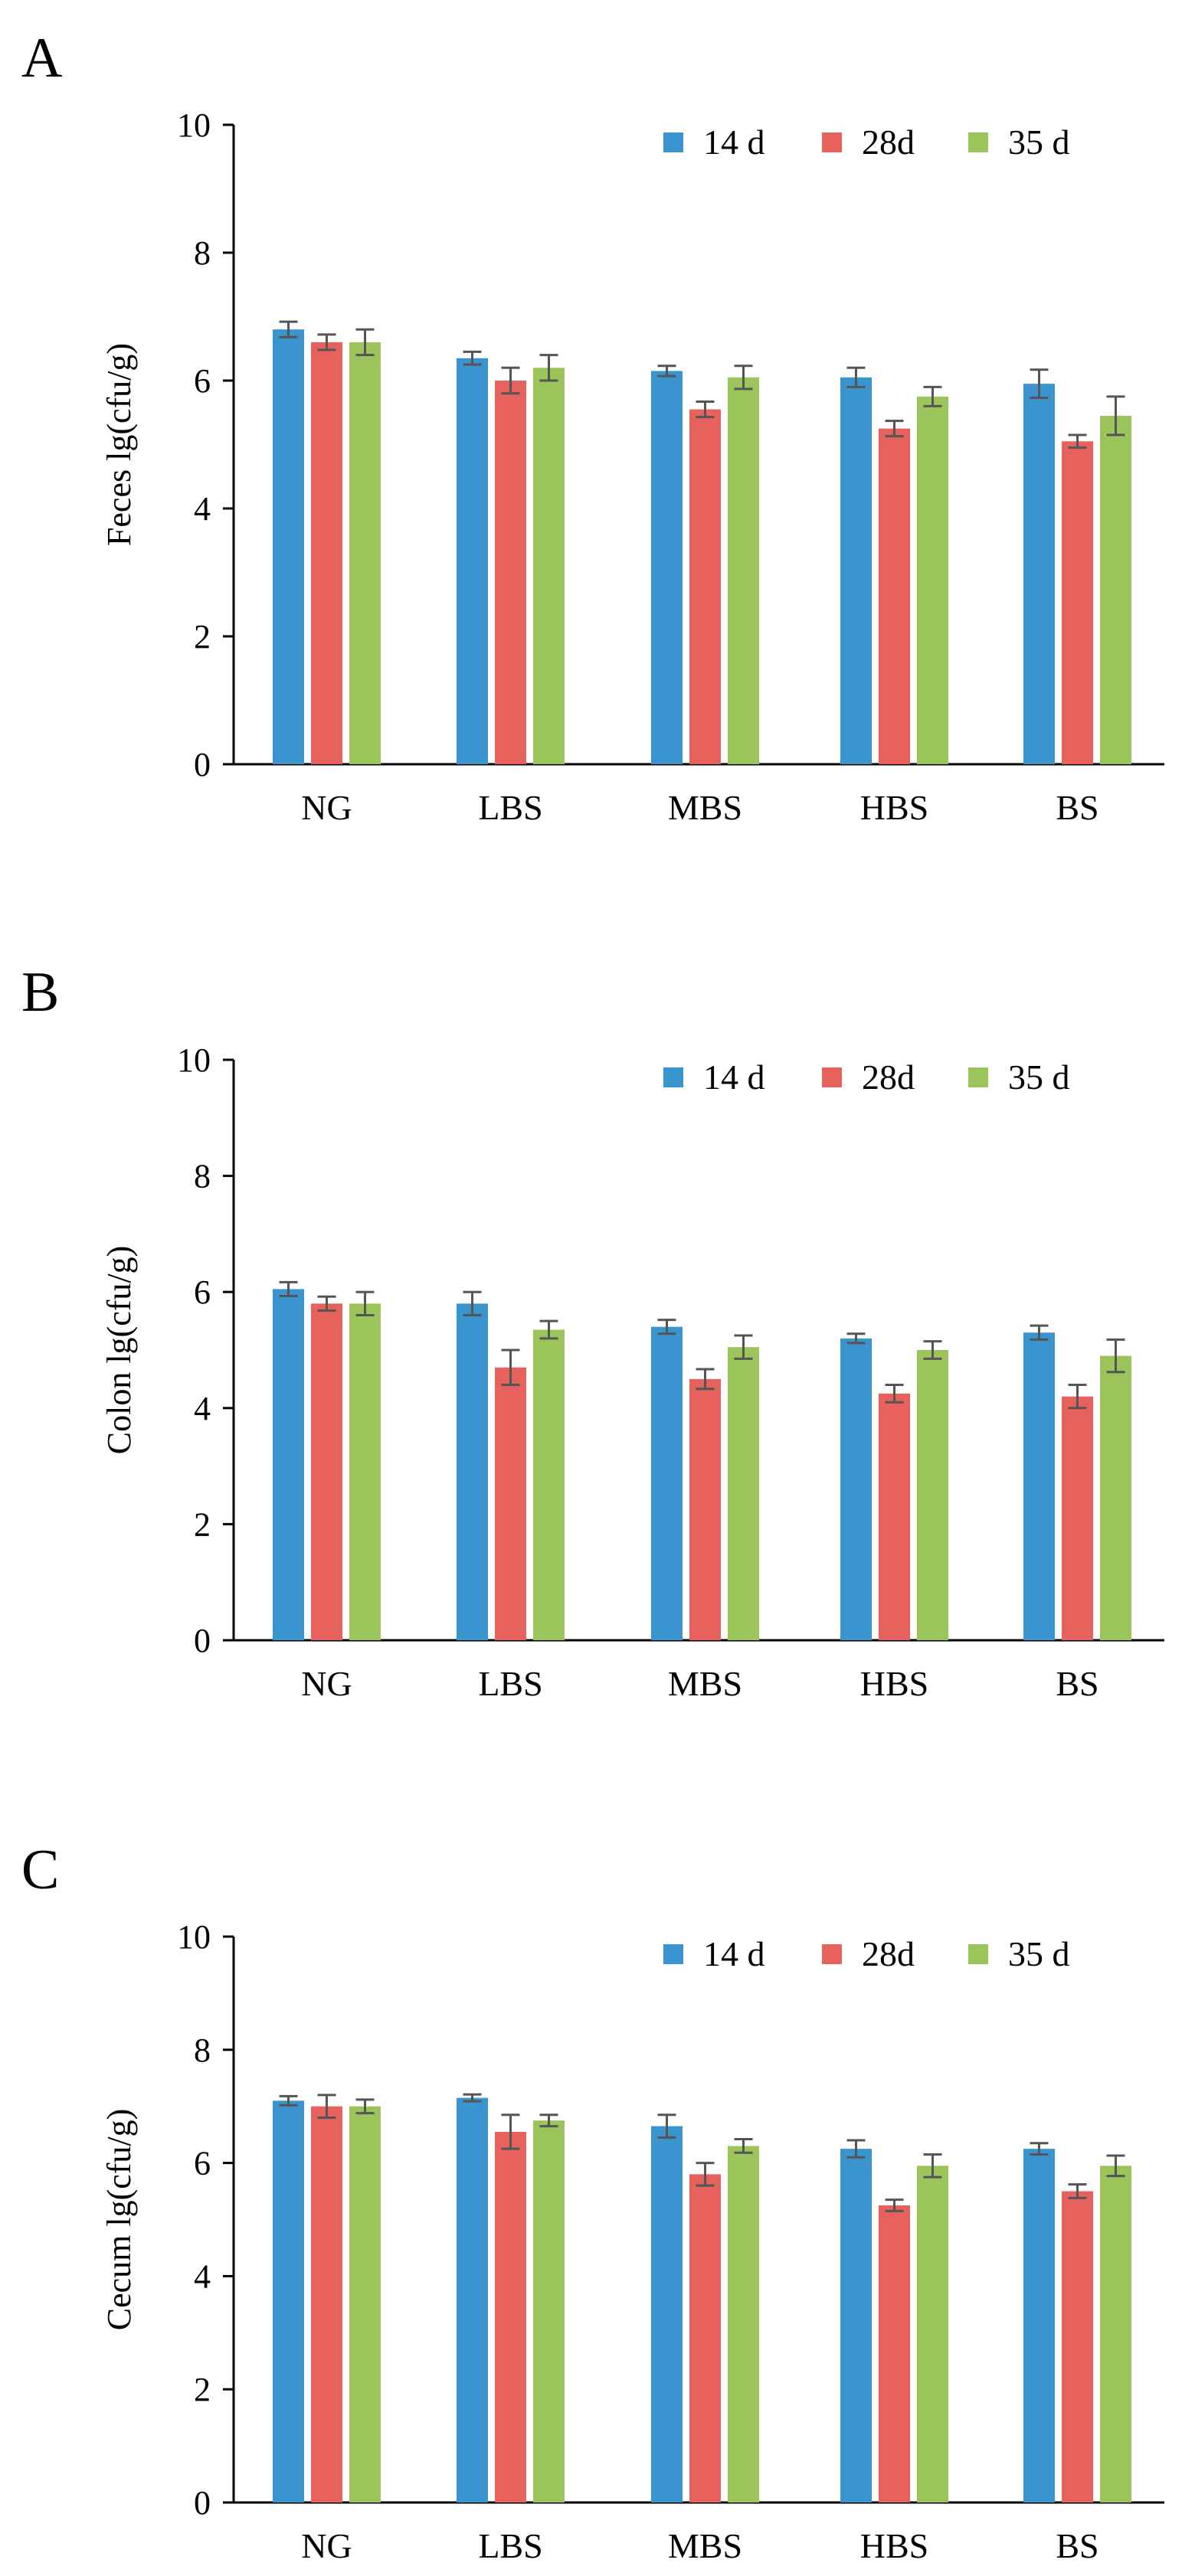 This screenshot has width=1195, height=2576. I want to click on y-axis-title: Colon lg(cfu/g), so click(119, 1350).